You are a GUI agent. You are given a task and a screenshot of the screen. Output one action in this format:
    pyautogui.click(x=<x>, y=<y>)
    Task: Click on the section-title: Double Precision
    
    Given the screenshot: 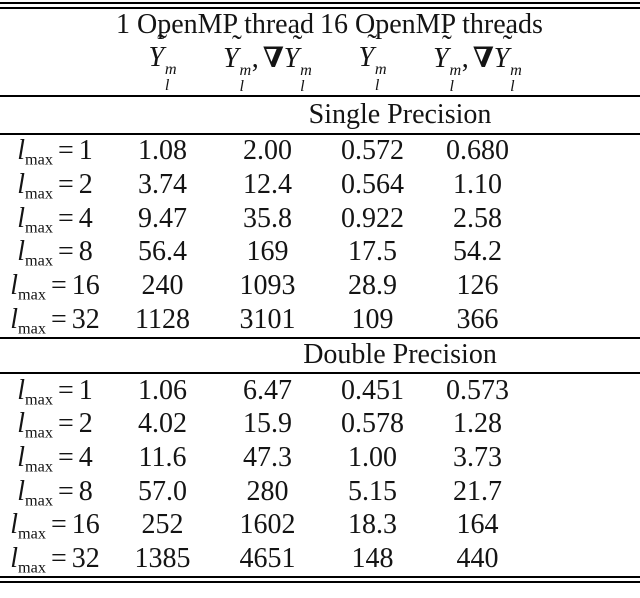 What is the action you would take?
    pyautogui.click(x=320, y=355)
    